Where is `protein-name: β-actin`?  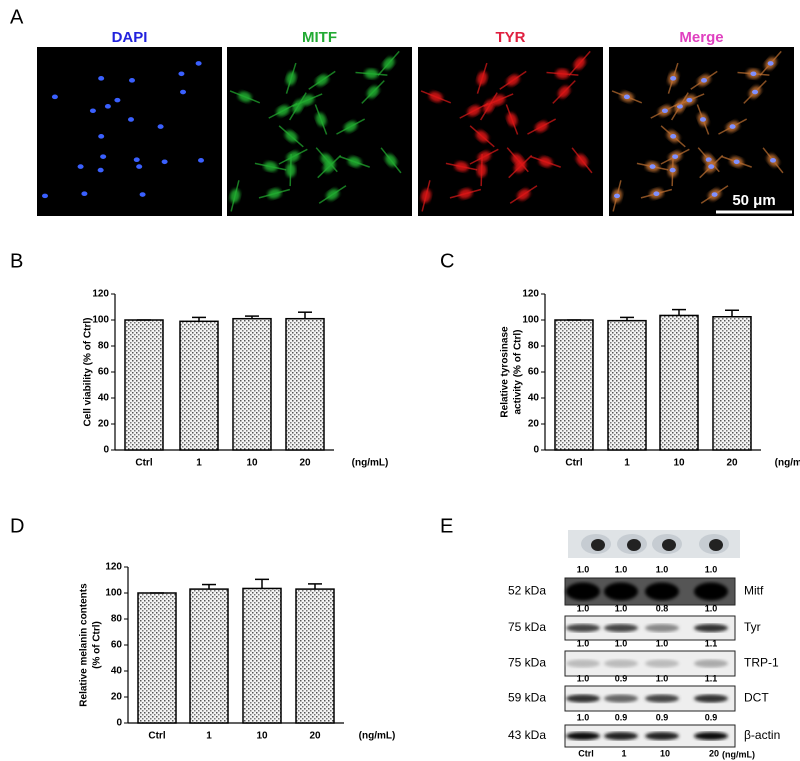
protein-name: β-actin is located at coordinates (762, 735).